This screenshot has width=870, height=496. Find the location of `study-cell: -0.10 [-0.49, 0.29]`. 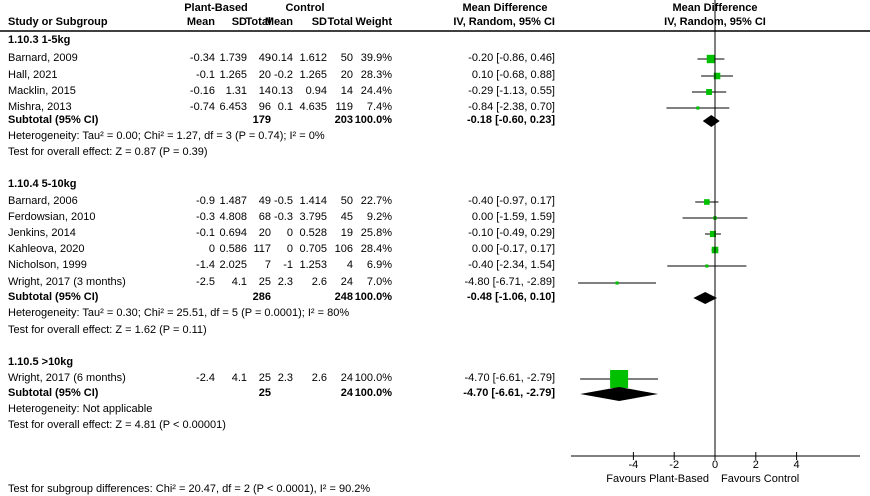

study-cell: -0.10 [-0.49, 0.29] is located at coordinates (511, 233).